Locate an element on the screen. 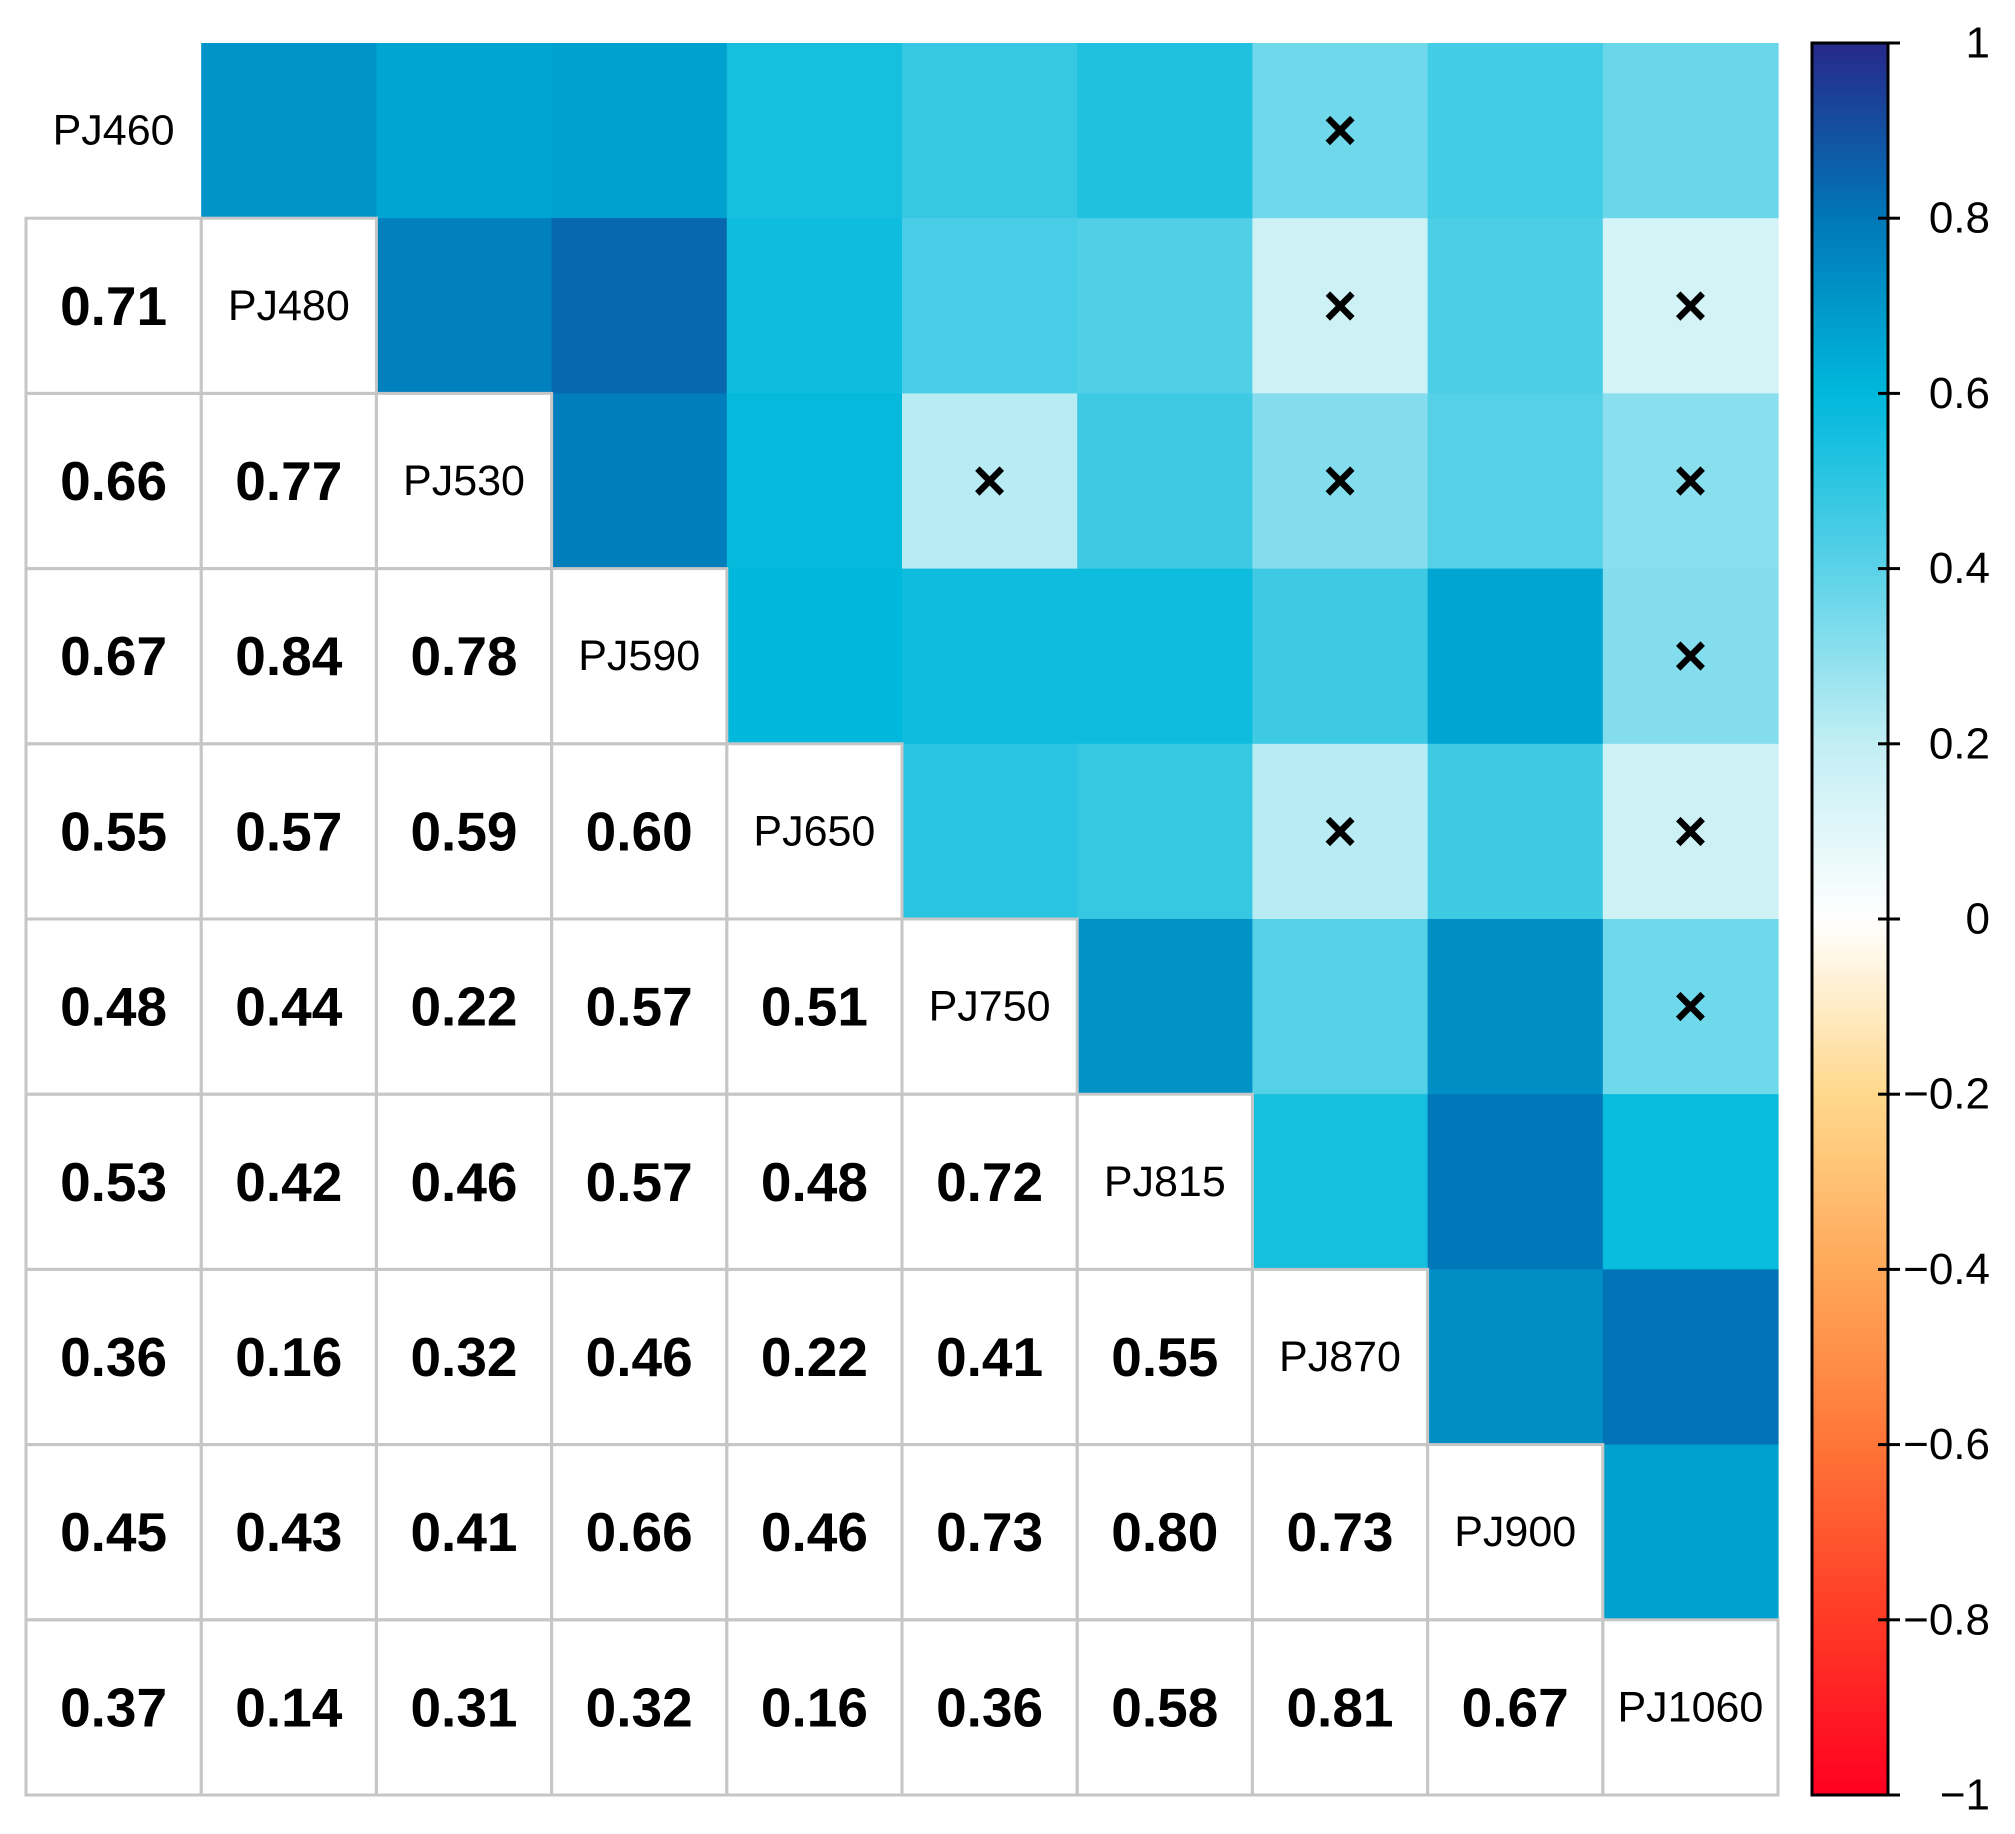 The width and height of the screenshot is (2015, 1834). value-label-PJ900-PJ870: 0.73 is located at coordinates (1339, 1532).